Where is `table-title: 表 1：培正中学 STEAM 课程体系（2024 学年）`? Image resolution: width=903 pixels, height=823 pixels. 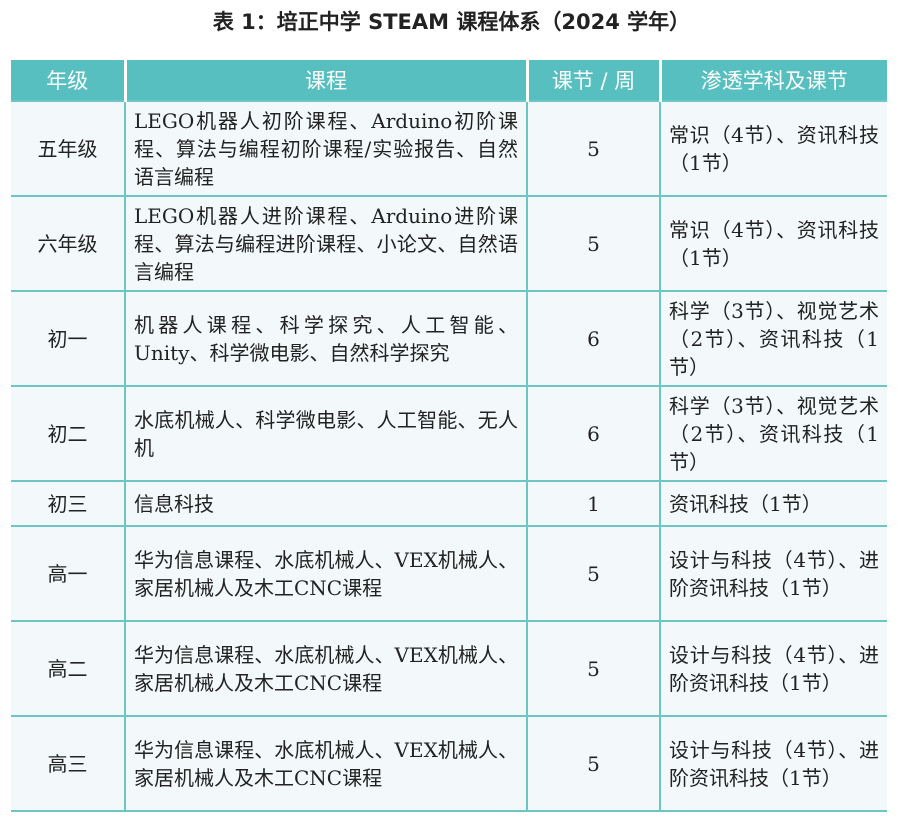
table-title: 表 1：培正中学 STEAM 课程体系（2024 学年） is located at coordinates (451, 22).